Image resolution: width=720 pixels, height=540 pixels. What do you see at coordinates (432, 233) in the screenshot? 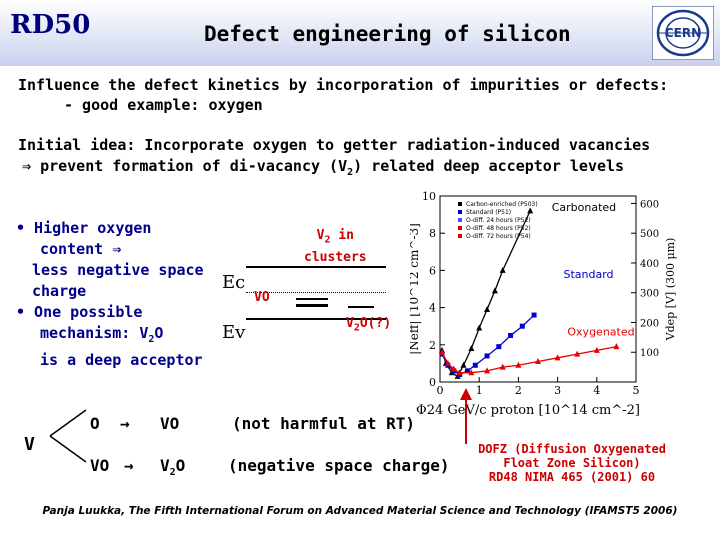
I see `y-tick-label: 8` at bounding box center [432, 233].